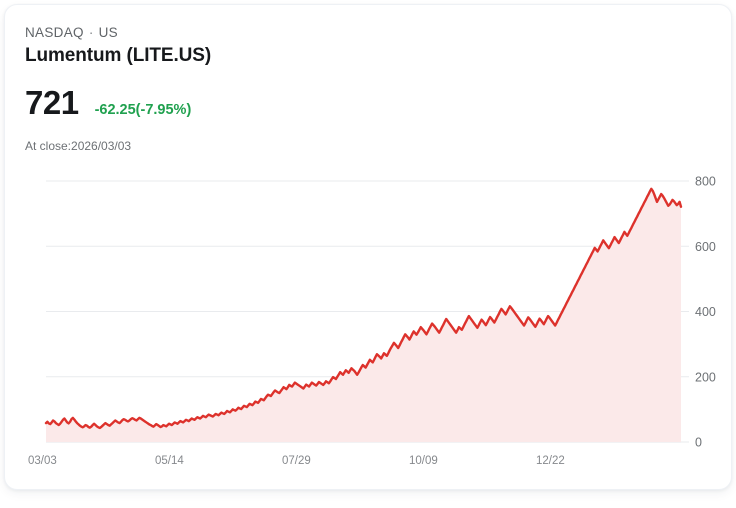 This screenshot has height=508, width=736. I want to click on y-axis-tick-label: 0, so click(698, 443).